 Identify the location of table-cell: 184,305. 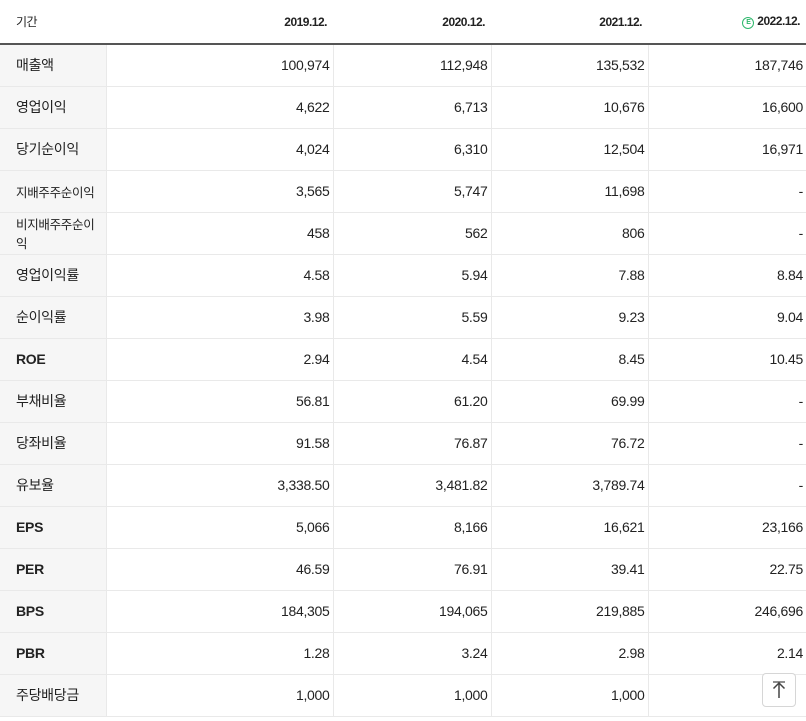
(219, 611).